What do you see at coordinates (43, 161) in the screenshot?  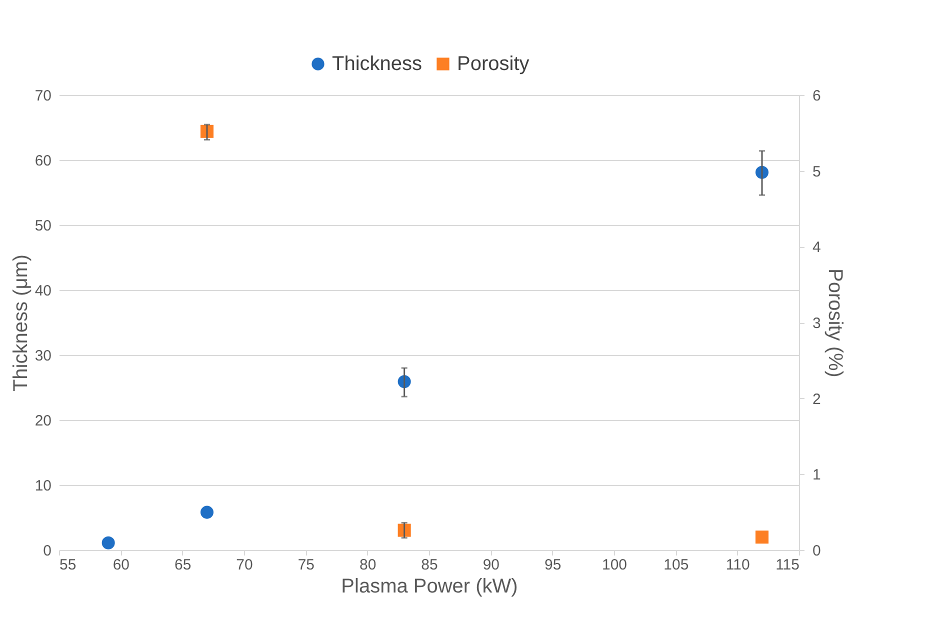 I see `y-tick-label: 60` at bounding box center [43, 161].